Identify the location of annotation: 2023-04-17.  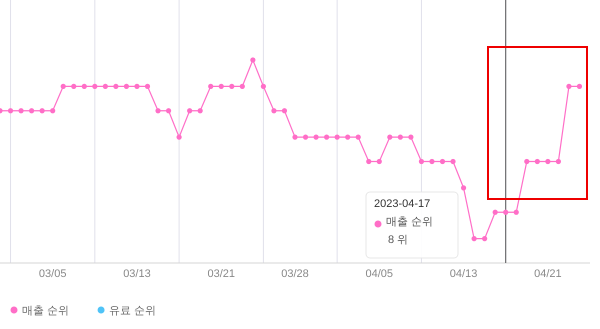
(402, 204).